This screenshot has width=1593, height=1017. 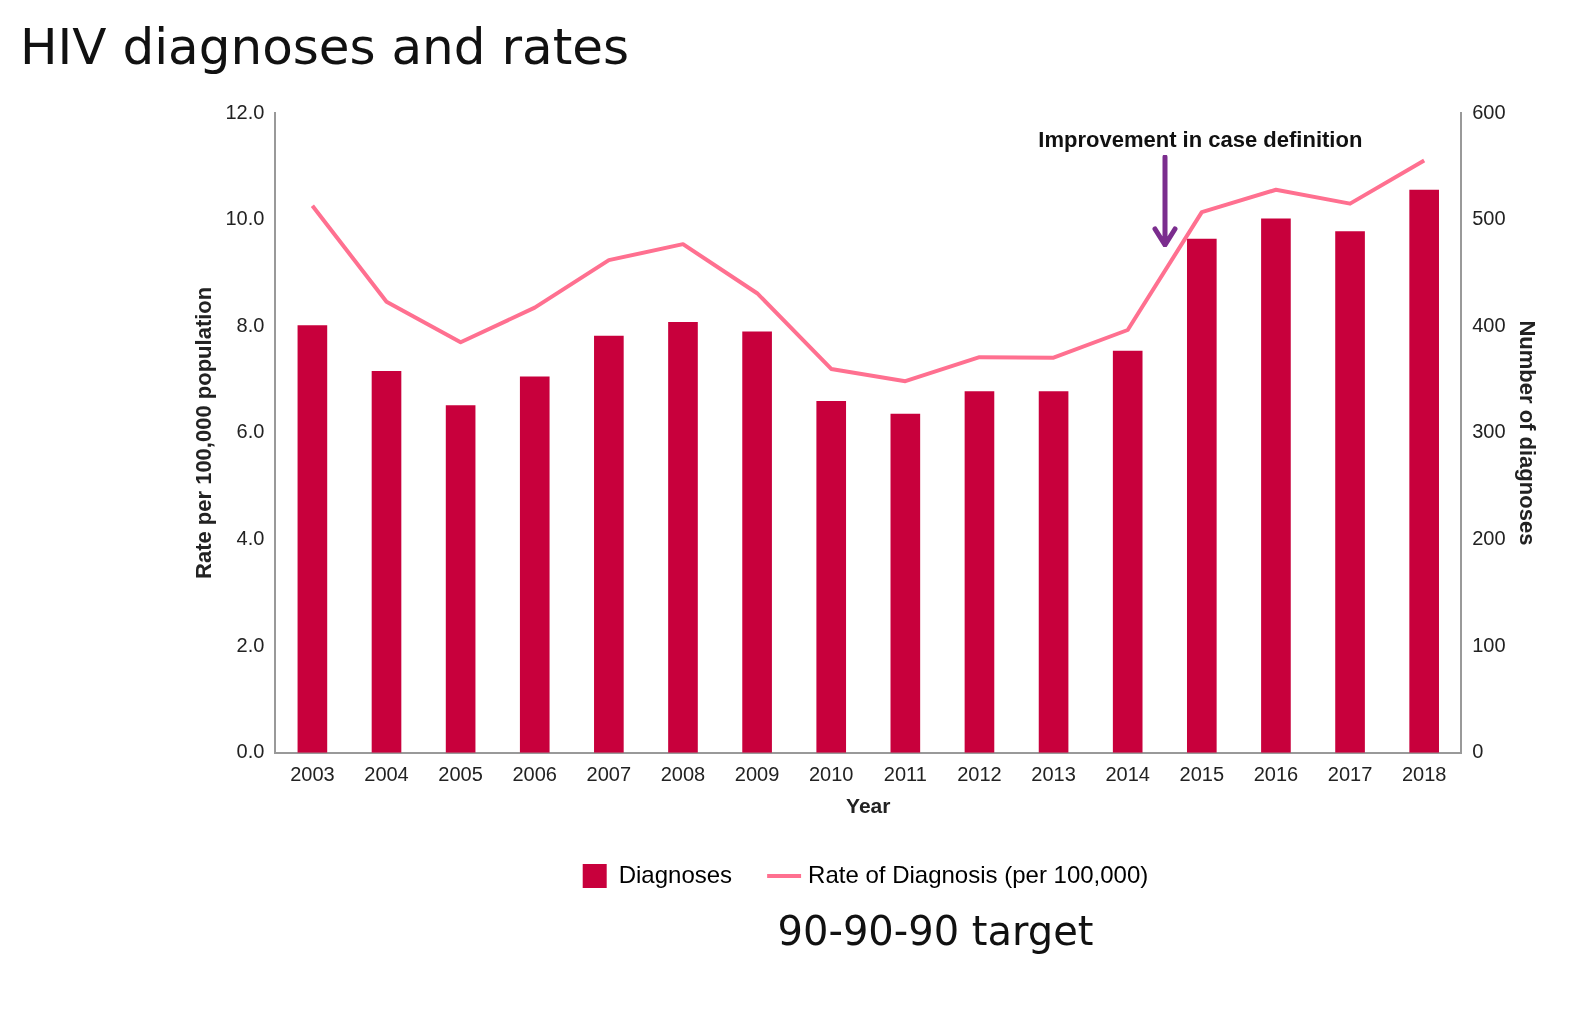 I want to click on x-tick-label: 2016, so click(x=1276, y=774).